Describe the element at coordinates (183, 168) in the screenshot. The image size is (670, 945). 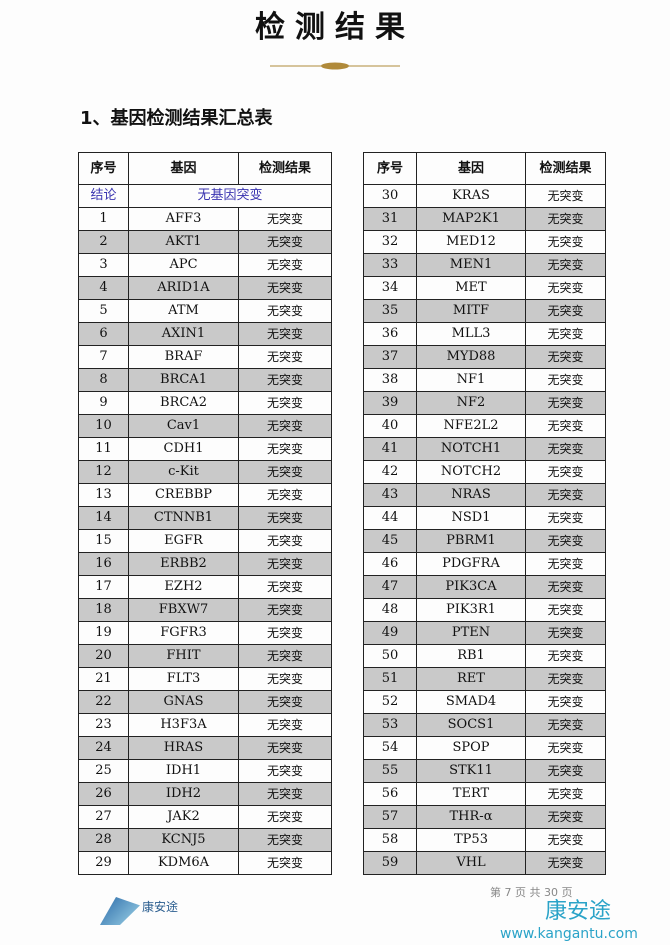
I see `col-header-gene: 基因` at that location.